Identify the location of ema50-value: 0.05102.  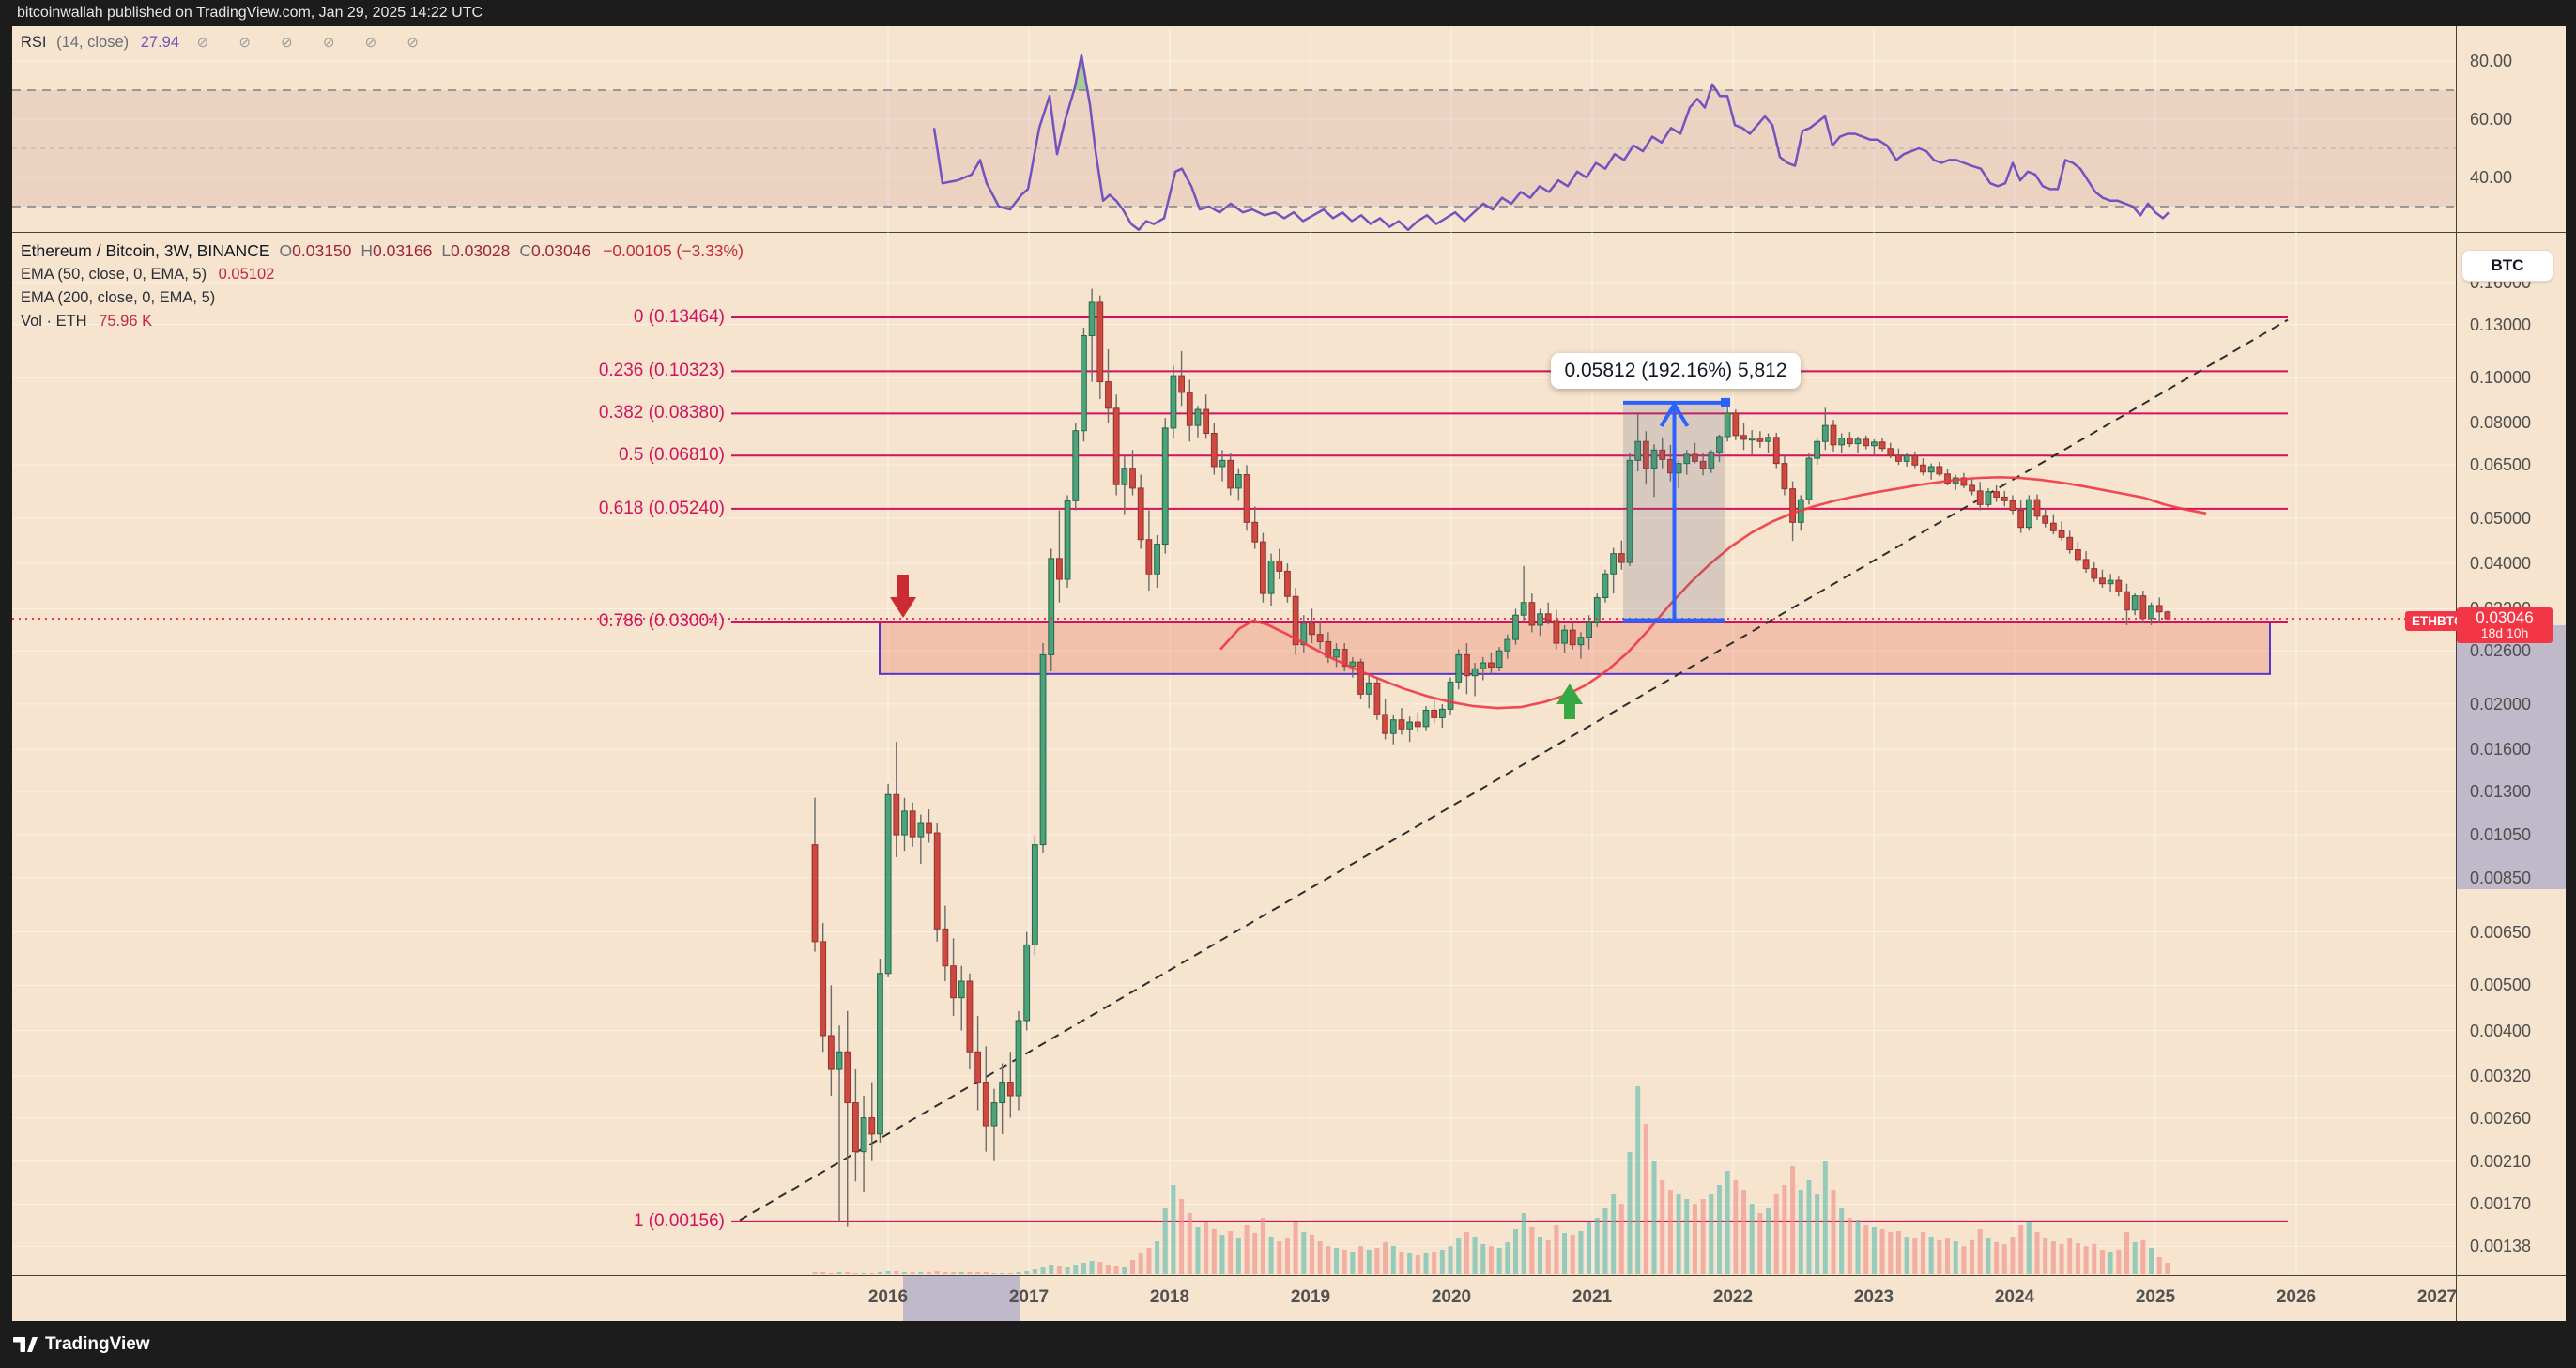
(247, 274).